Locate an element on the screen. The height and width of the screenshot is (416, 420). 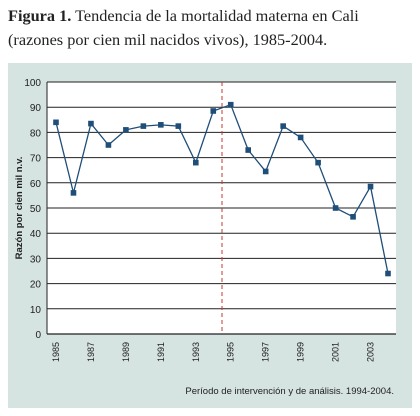
y-tick-label: 70 is located at coordinates (36, 159).